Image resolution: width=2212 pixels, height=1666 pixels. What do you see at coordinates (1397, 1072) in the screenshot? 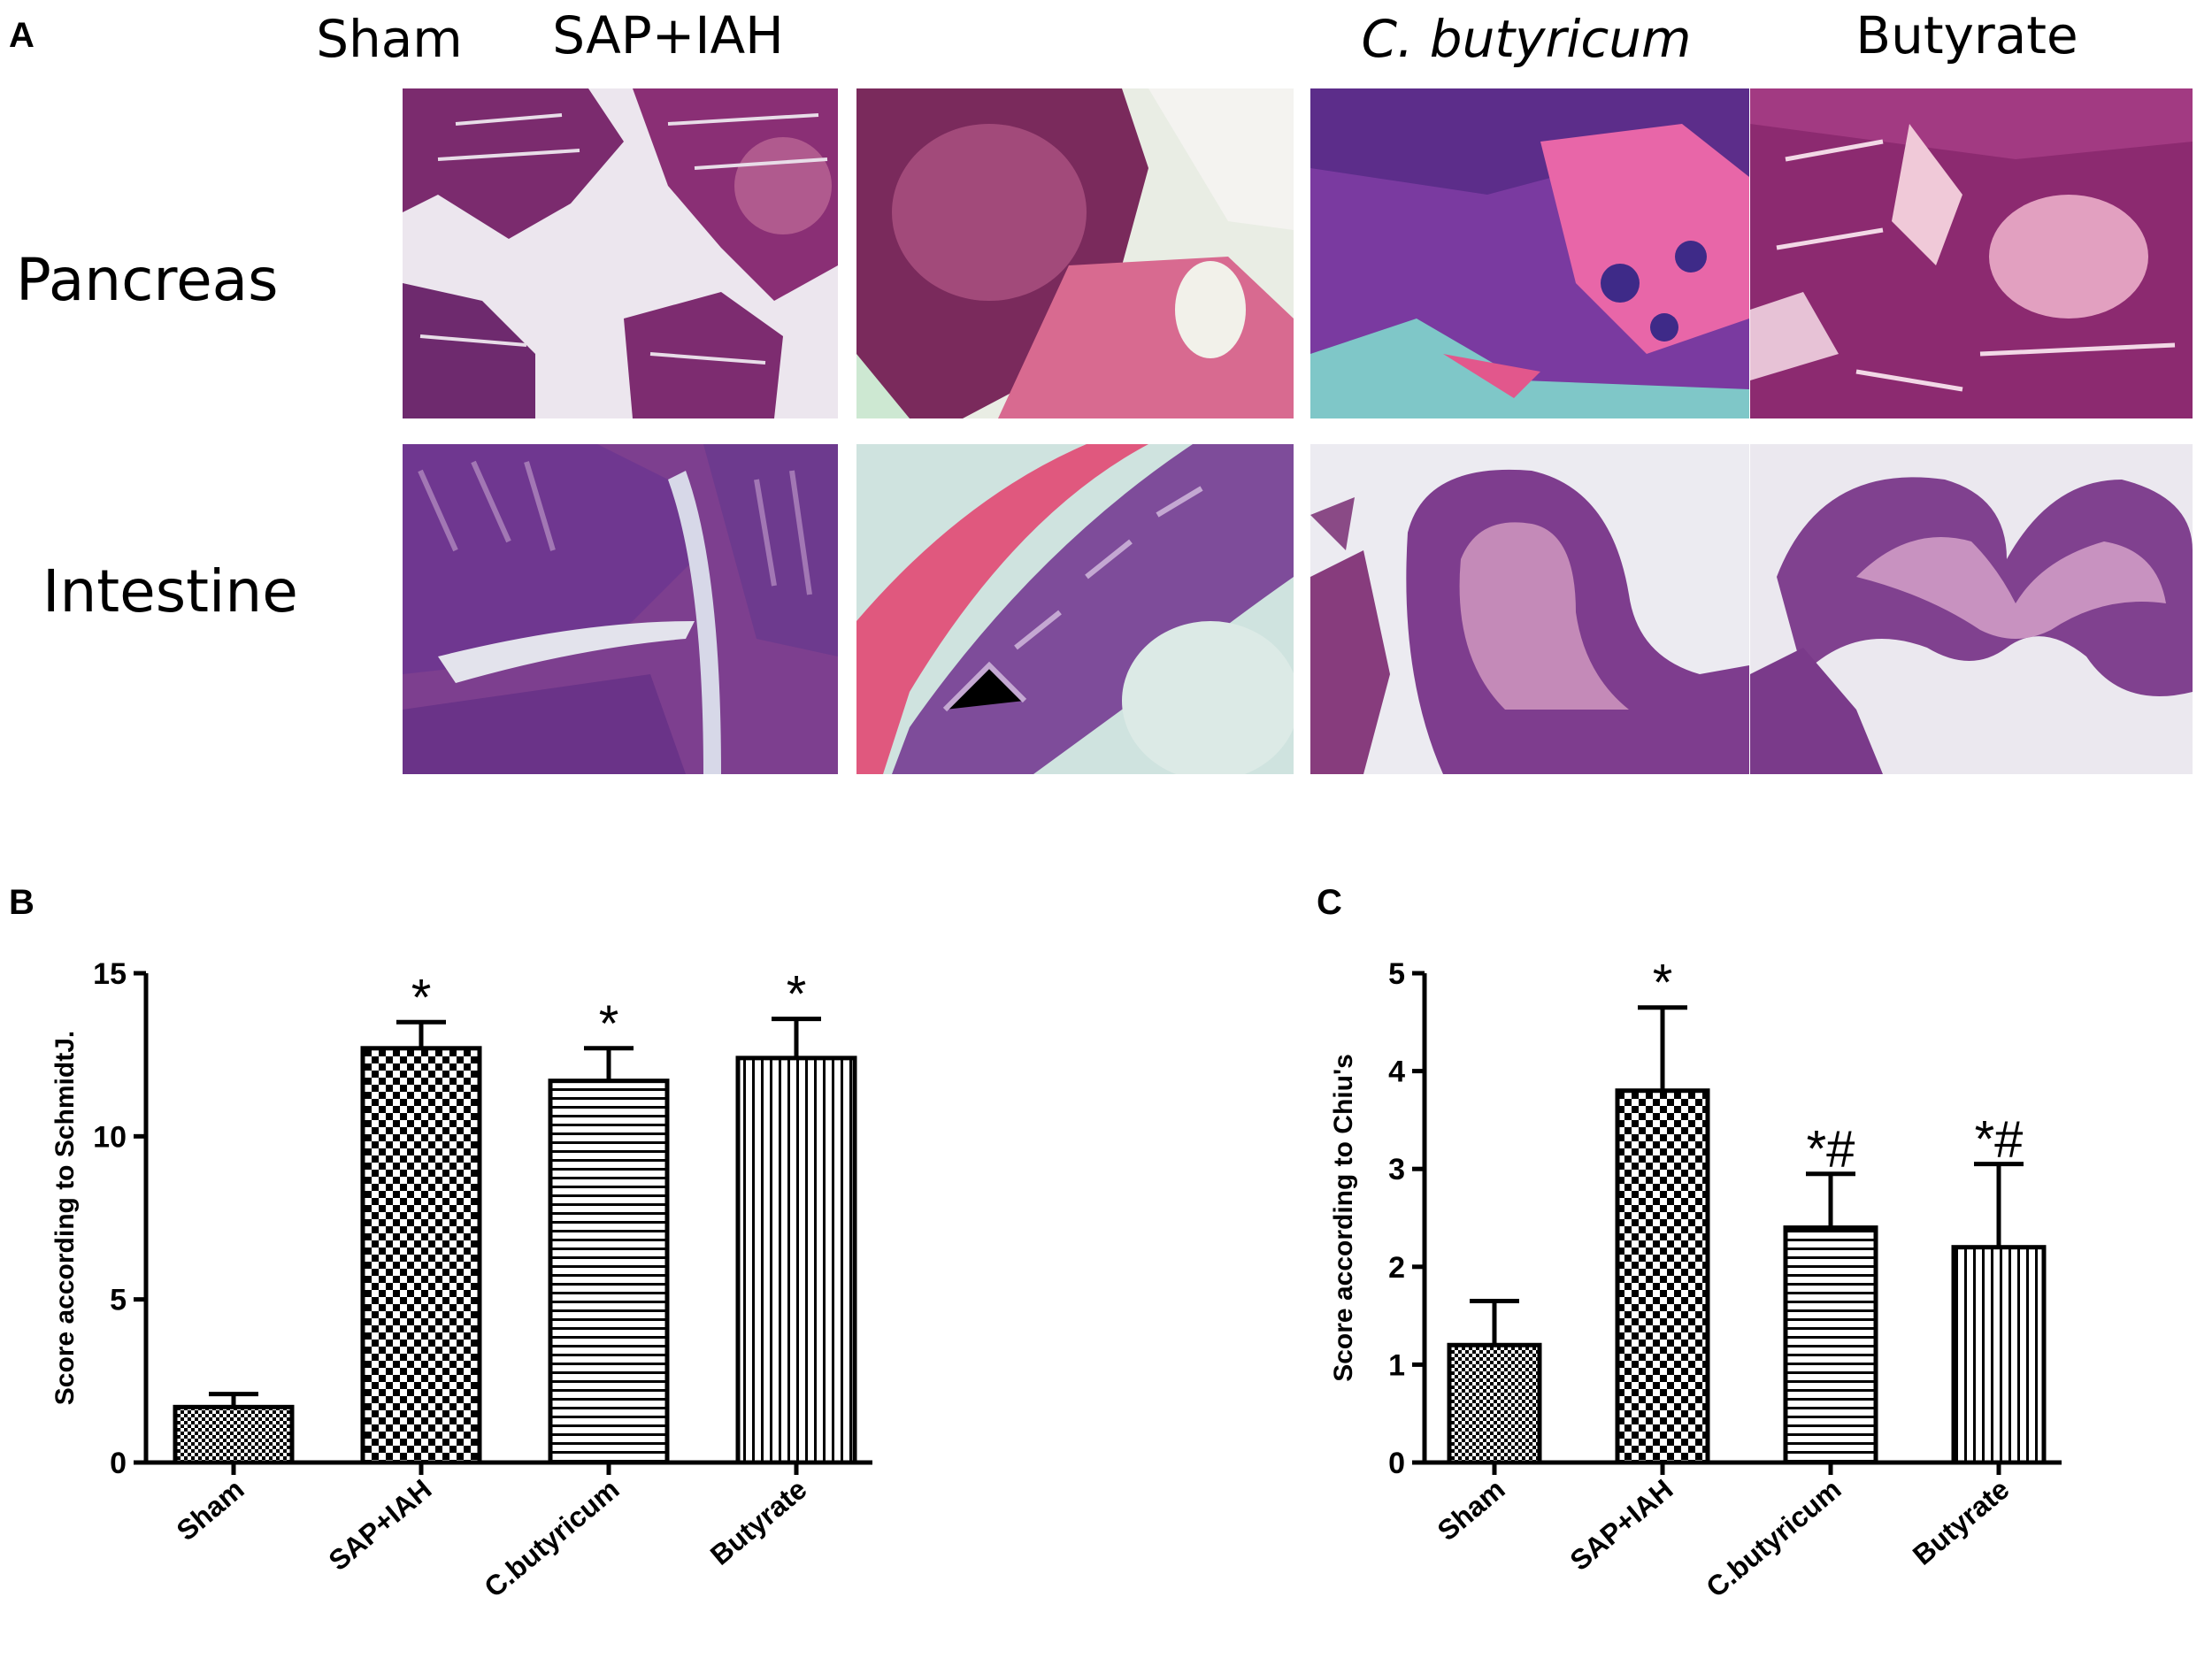
I see `y-tick-label: 4` at bounding box center [1397, 1072].